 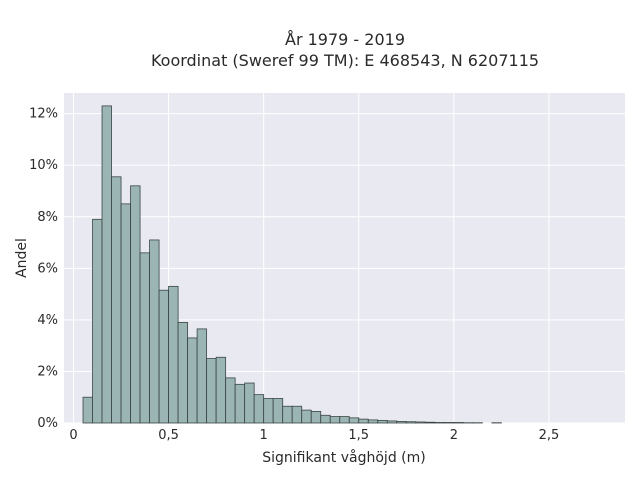 What do you see at coordinates (168, 435) in the screenshot?
I see `x-tick-label: 0,5` at bounding box center [168, 435].